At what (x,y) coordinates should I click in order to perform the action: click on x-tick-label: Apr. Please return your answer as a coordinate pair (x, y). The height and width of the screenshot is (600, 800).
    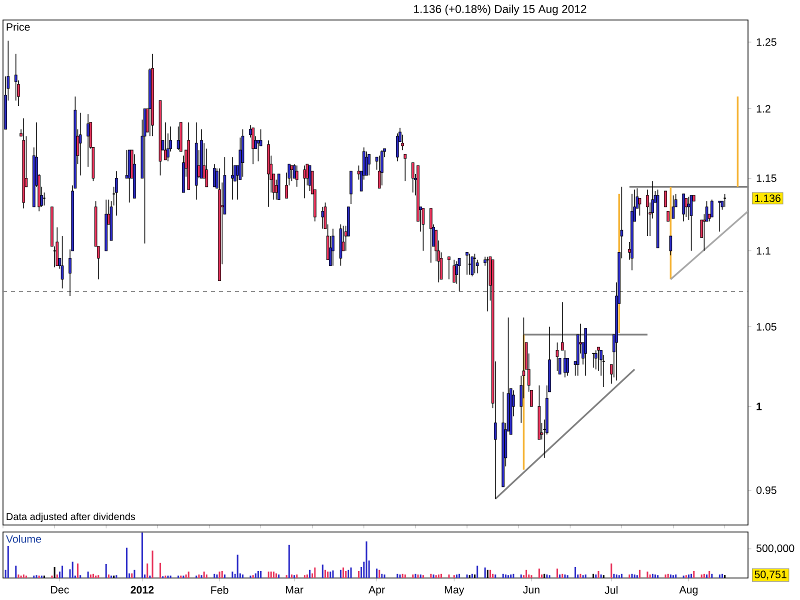
    Looking at the image, I should click on (376, 591).